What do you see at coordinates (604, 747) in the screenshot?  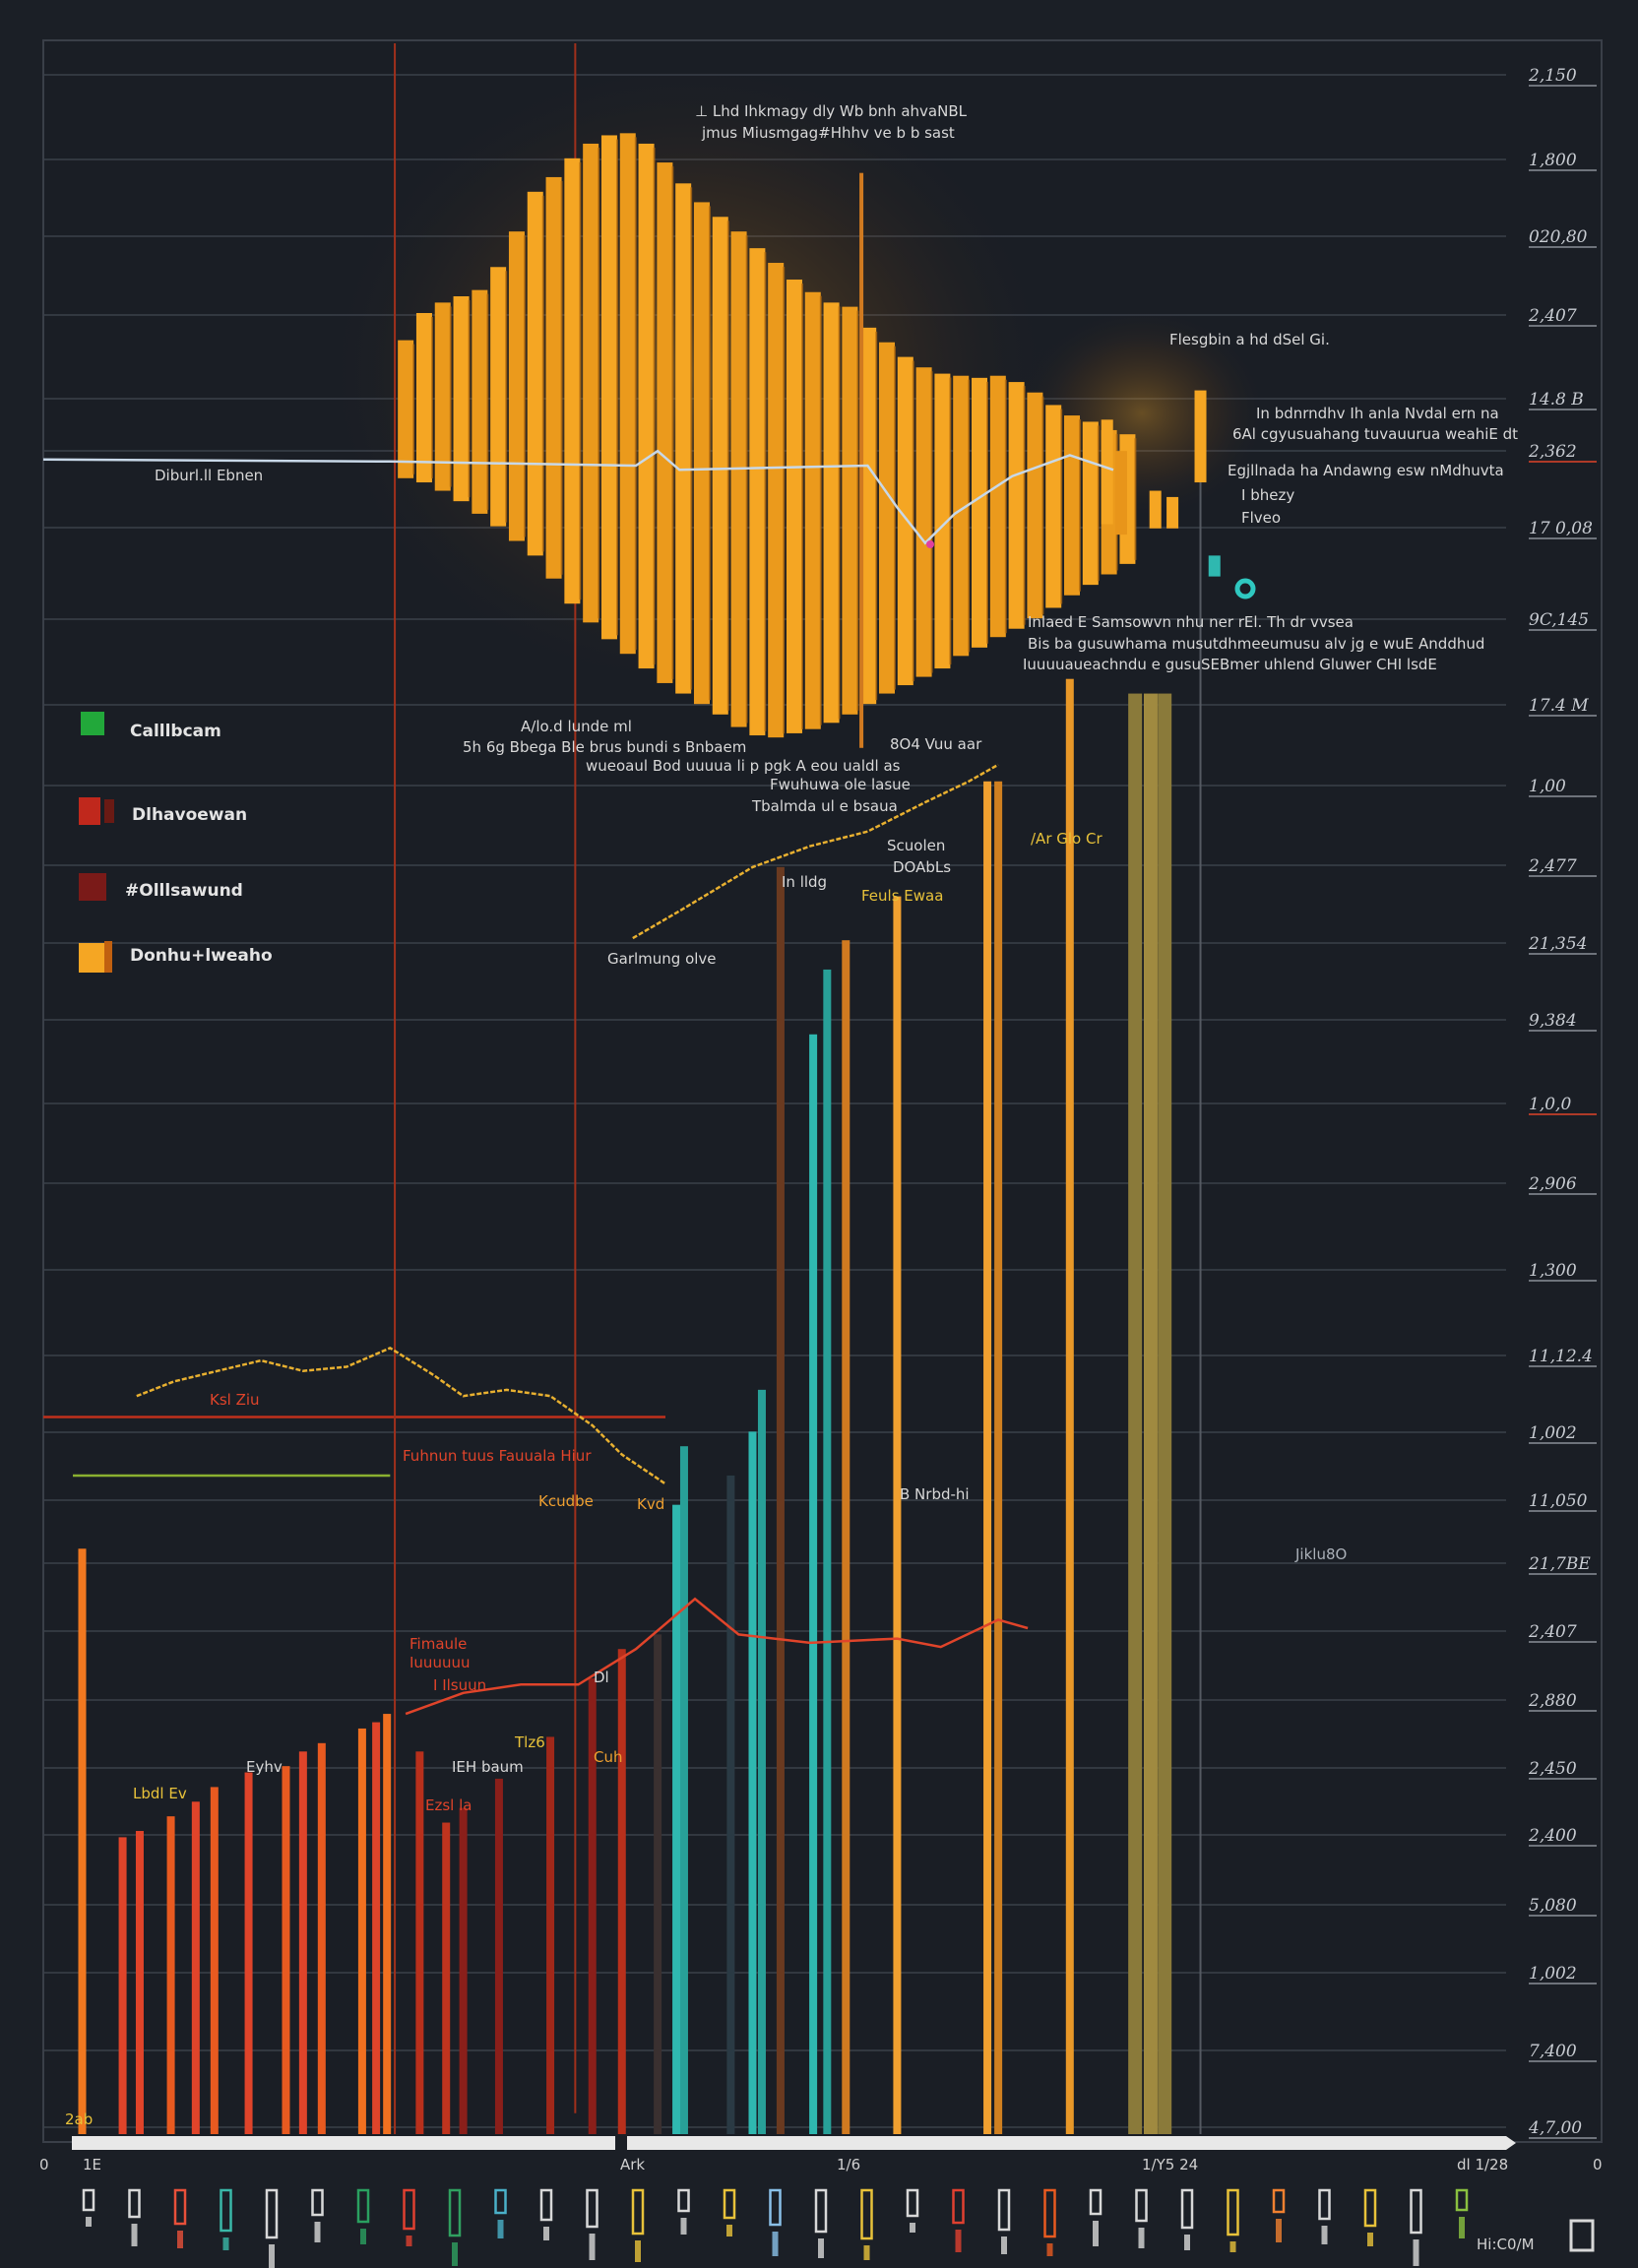 I see `annotation: 5h 6g Bbega Ble brus bundi s Bnbaem` at bounding box center [604, 747].